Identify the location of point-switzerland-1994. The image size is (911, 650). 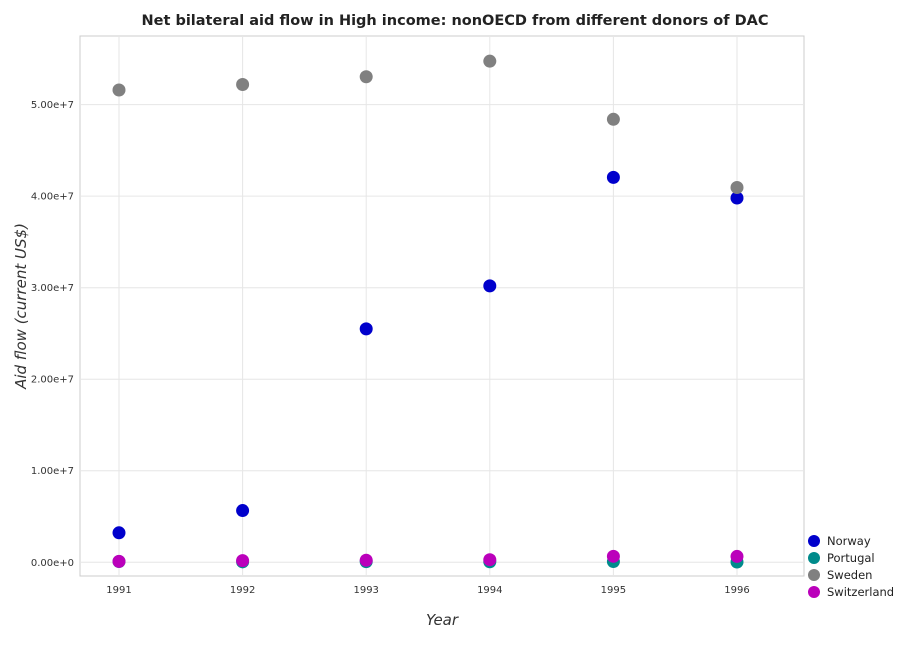
(490, 560).